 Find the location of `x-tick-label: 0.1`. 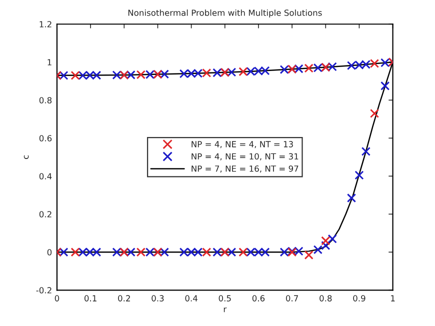

x-tick-label: 0.1 is located at coordinates (90, 298).